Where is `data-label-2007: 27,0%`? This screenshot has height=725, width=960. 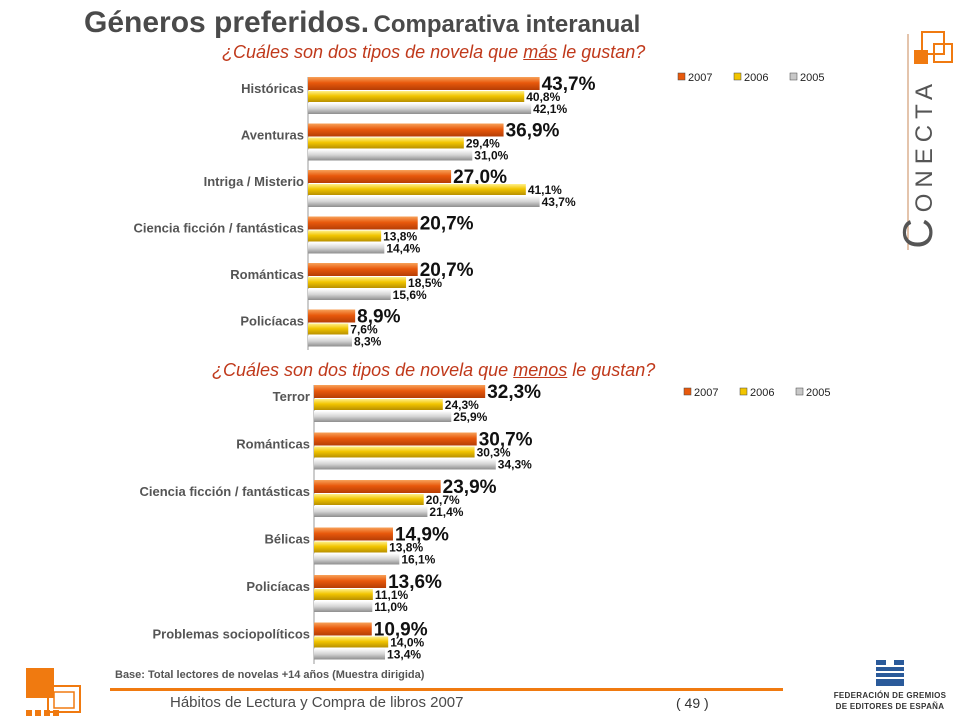 data-label-2007: 27,0% is located at coordinates (480, 177).